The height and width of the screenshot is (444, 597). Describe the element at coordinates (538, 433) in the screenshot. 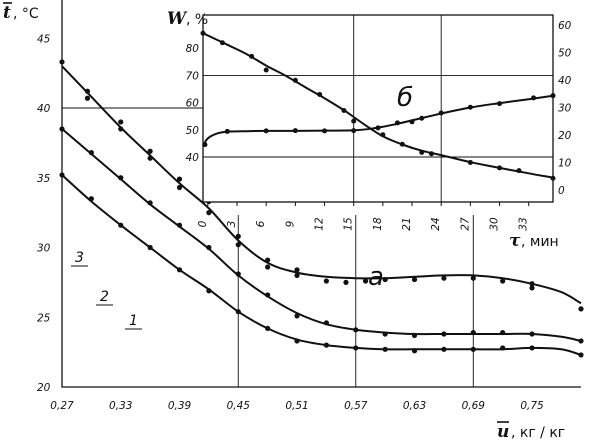

I see `main-x-axis-unit: , кг / кг` at that location.